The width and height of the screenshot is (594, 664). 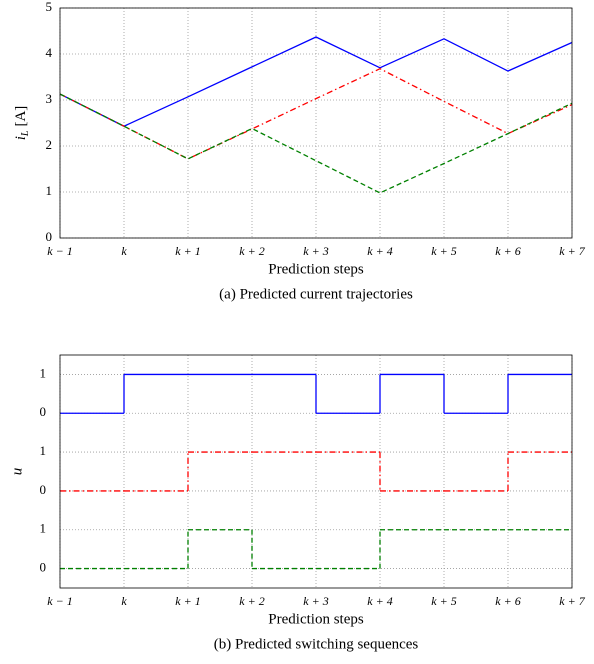 What do you see at coordinates (49, 7) in the screenshot?
I see `y-tick-label: 5` at bounding box center [49, 7].